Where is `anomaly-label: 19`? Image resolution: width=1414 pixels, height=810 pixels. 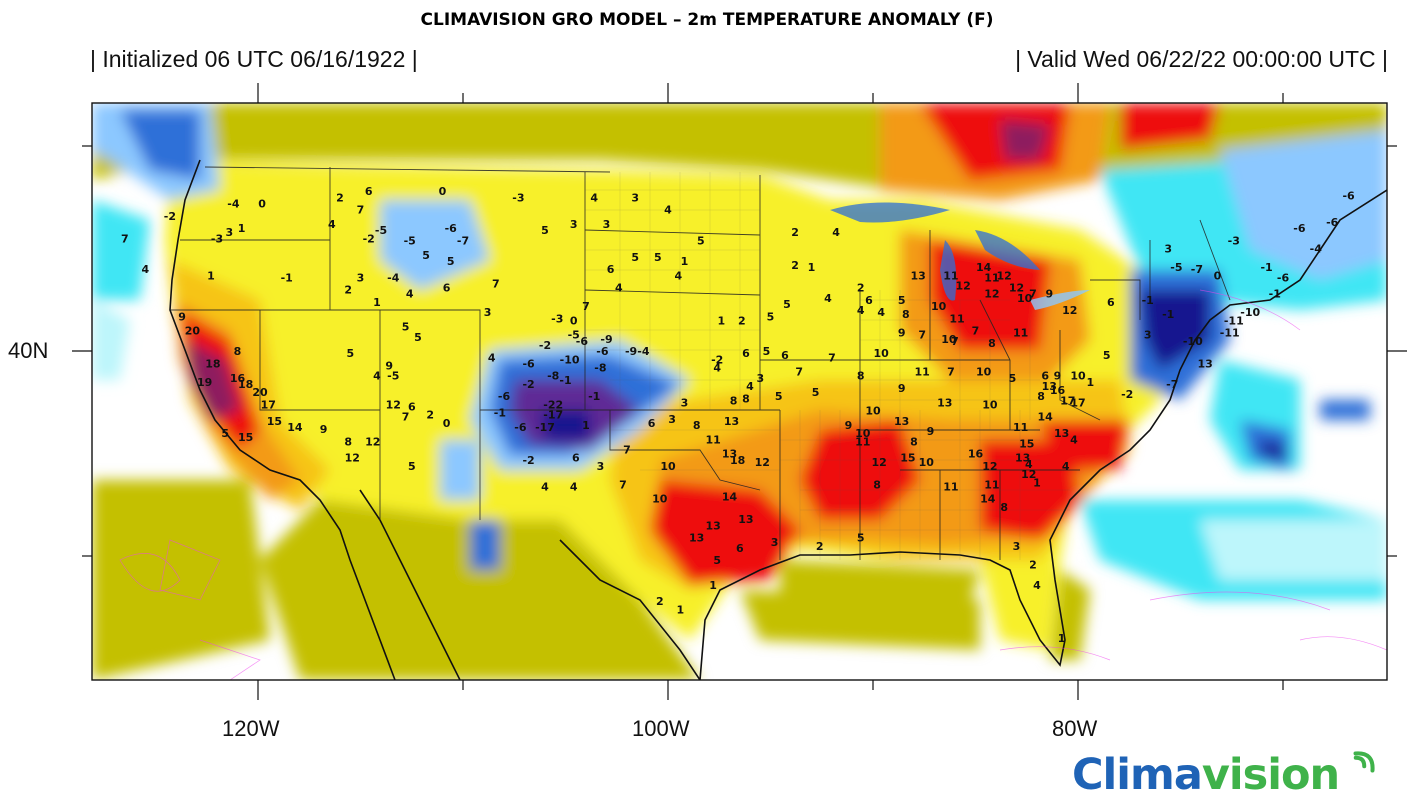 anomaly-label: 19 is located at coordinates (204, 382).